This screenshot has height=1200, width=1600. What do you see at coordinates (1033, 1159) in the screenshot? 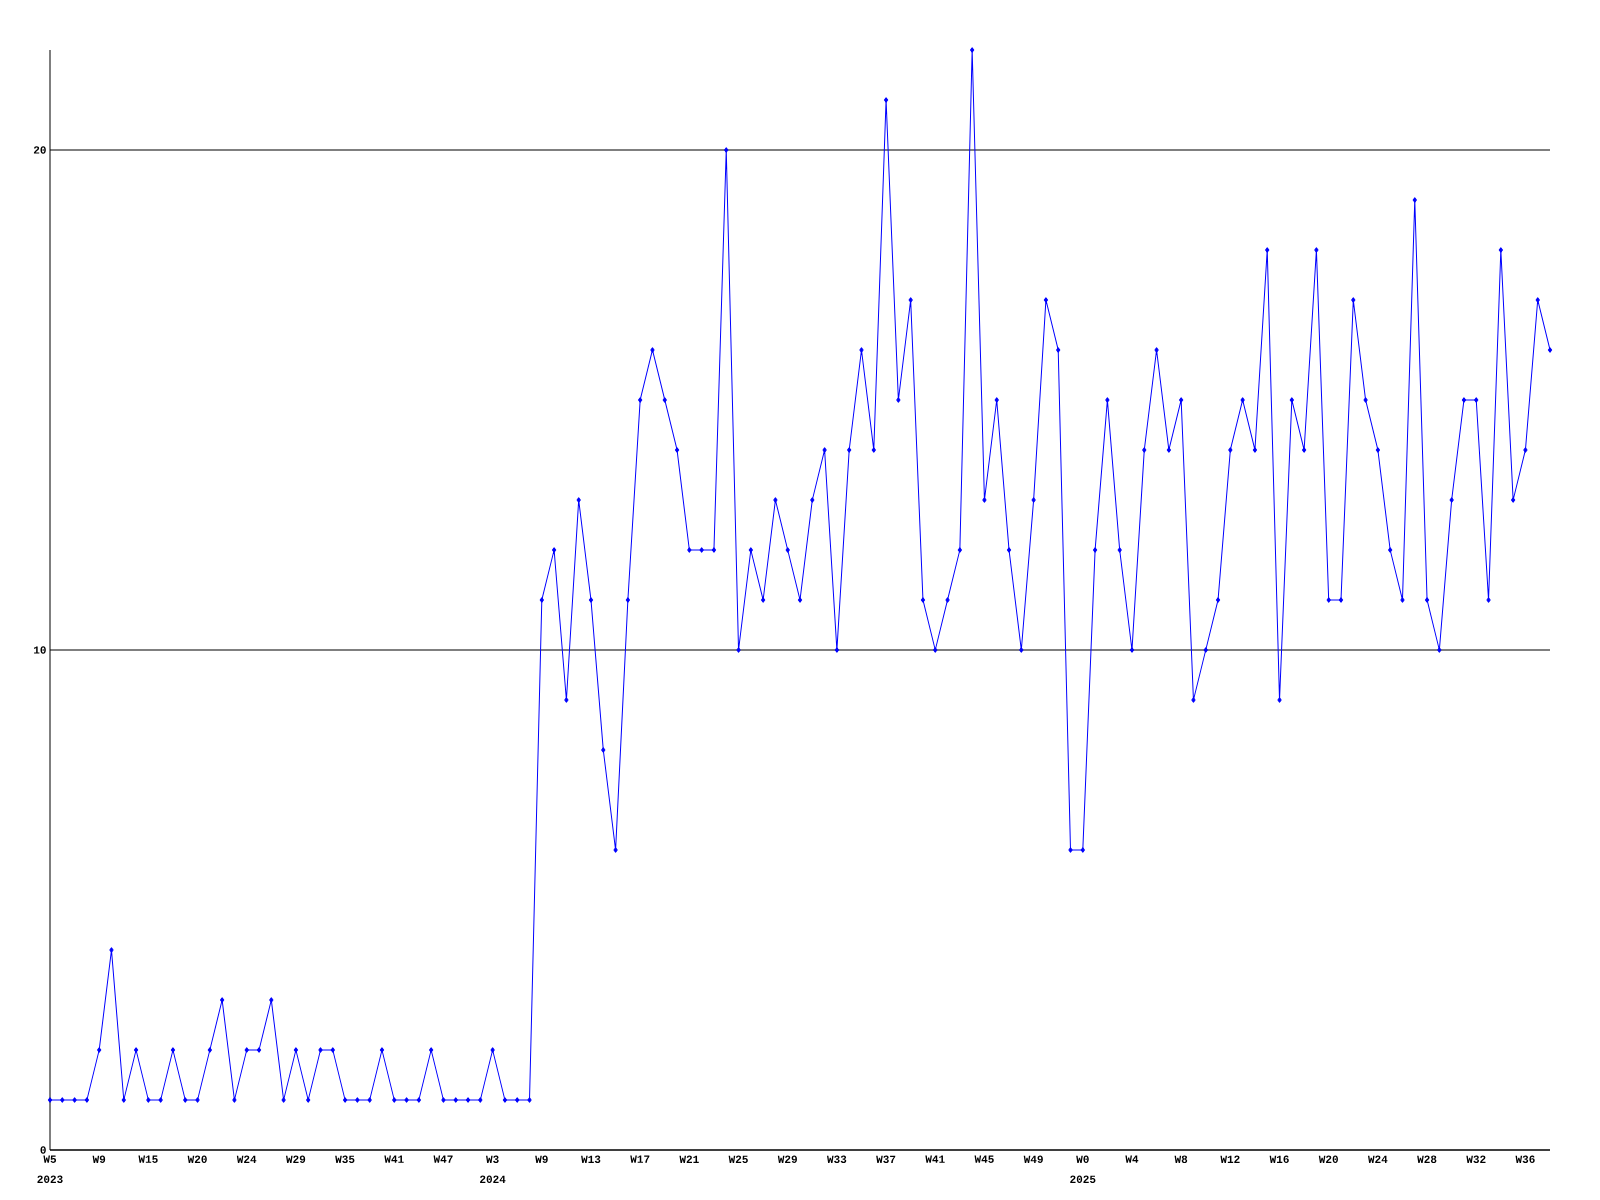
I see `x-tick-label: W49` at bounding box center [1033, 1159].